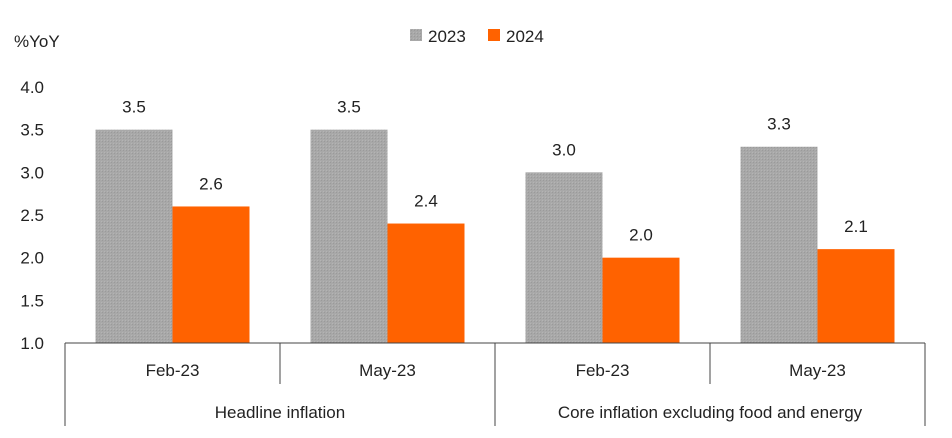 The width and height of the screenshot is (952, 438). Describe the element at coordinates (32, 130) in the screenshot. I see `y-tick-label: 3.5` at that location.